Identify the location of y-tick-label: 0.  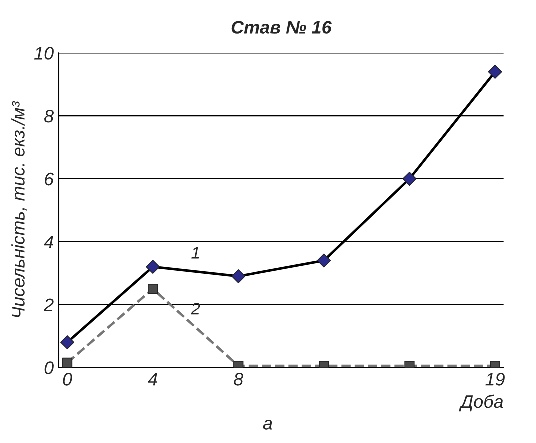
(49, 368).